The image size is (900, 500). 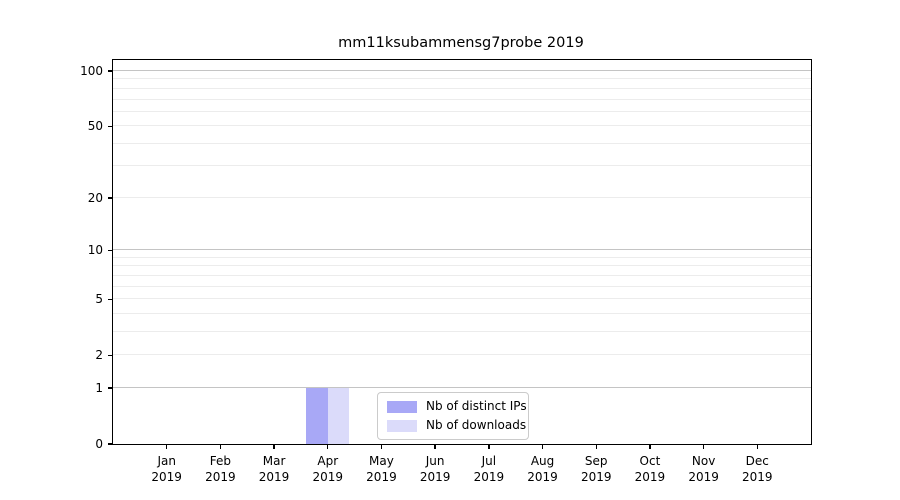 I want to click on y-tick-label-1: 1, so click(x=99, y=387).